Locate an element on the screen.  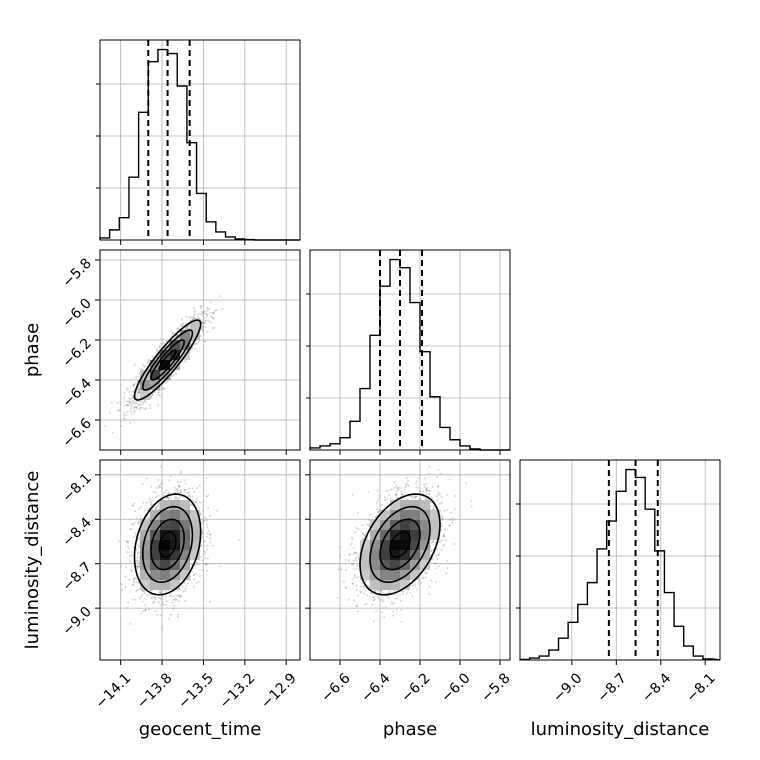
panel-frame is located at coordinates (620, 560).